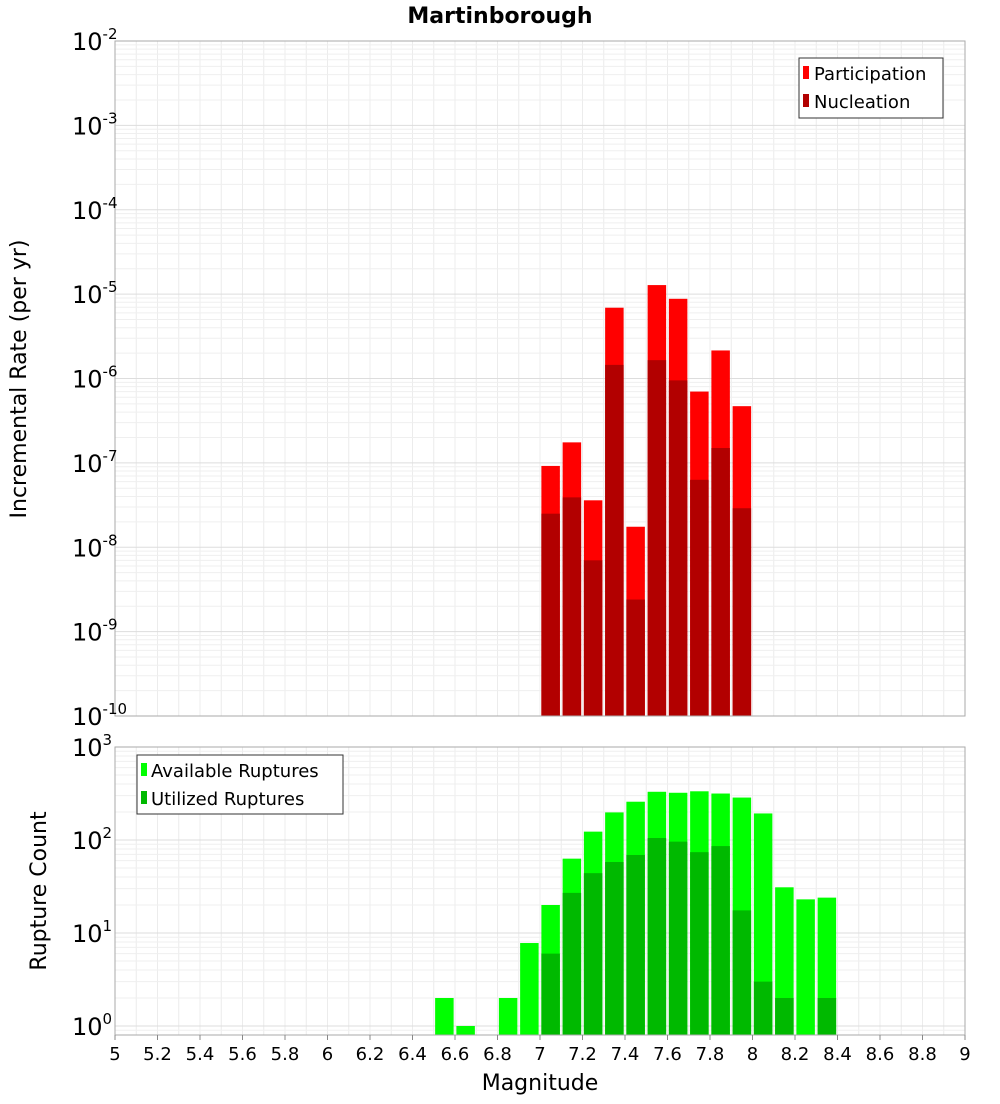 Image resolution: width=1000 pixels, height=1104 pixels. I want to click on x-tick-label: 7.2, so click(582, 1054).